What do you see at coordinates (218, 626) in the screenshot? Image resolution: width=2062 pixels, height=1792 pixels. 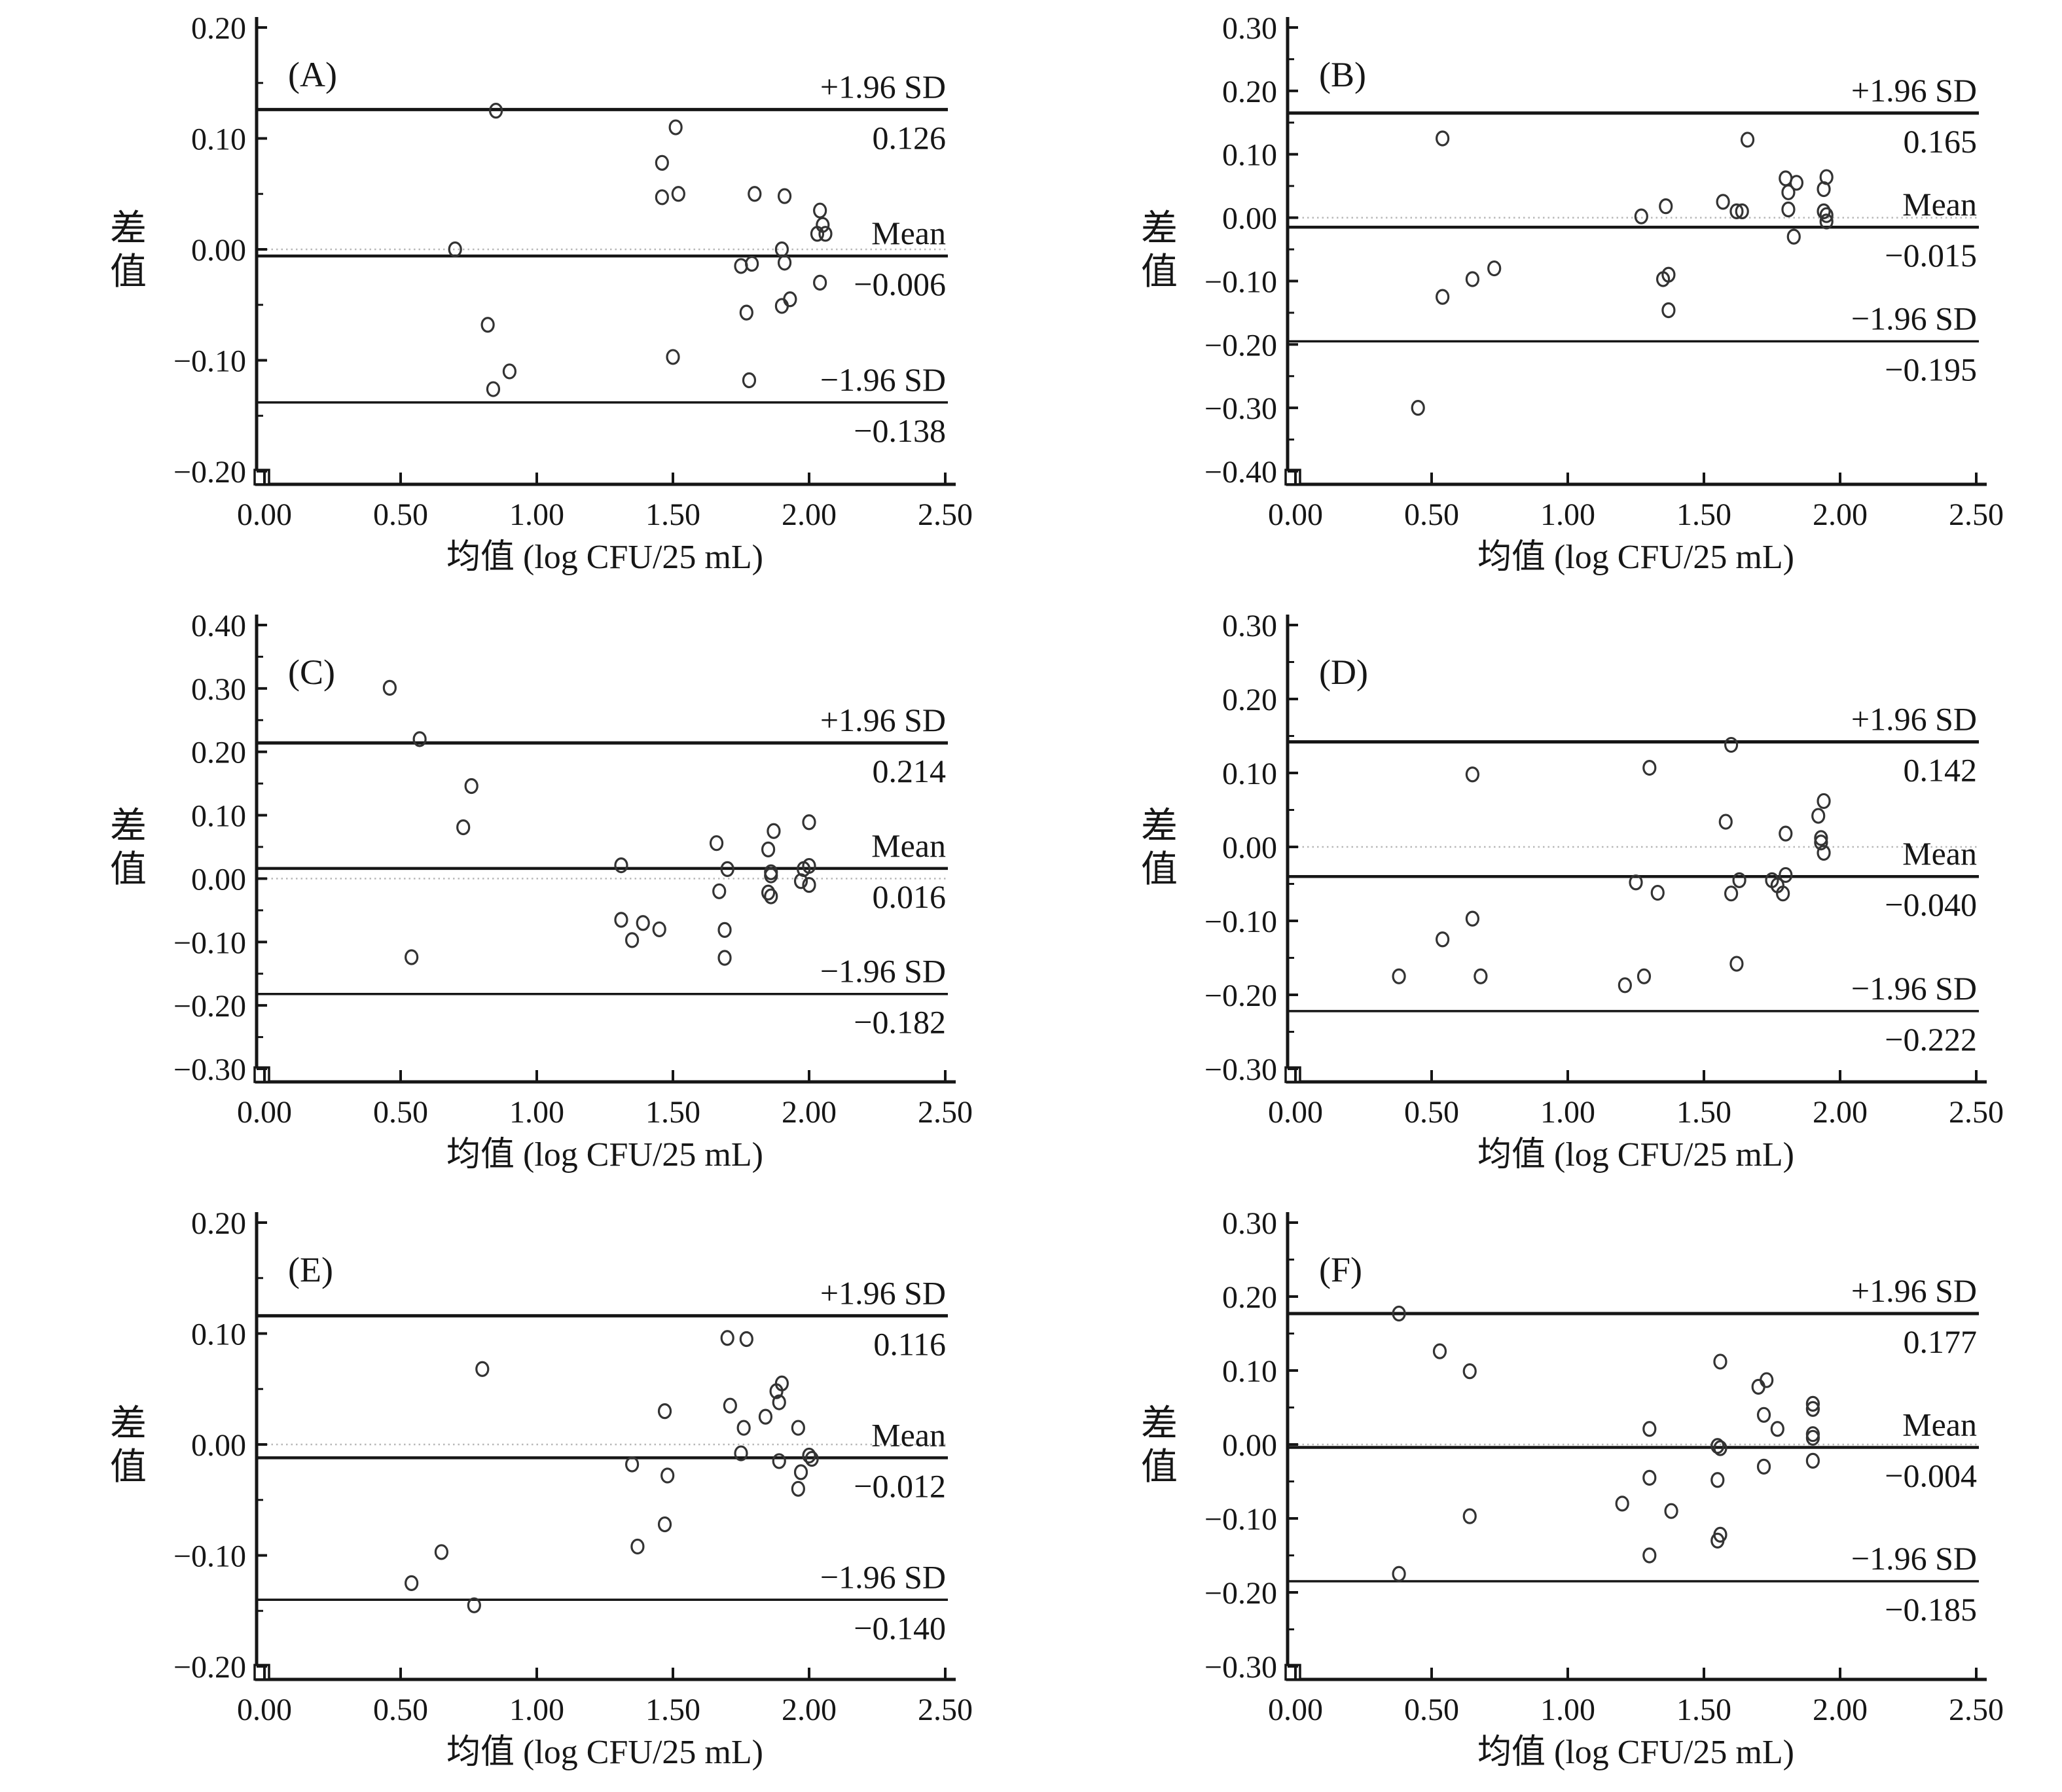 I see `y-tick-label: 0.40` at bounding box center [218, 626].